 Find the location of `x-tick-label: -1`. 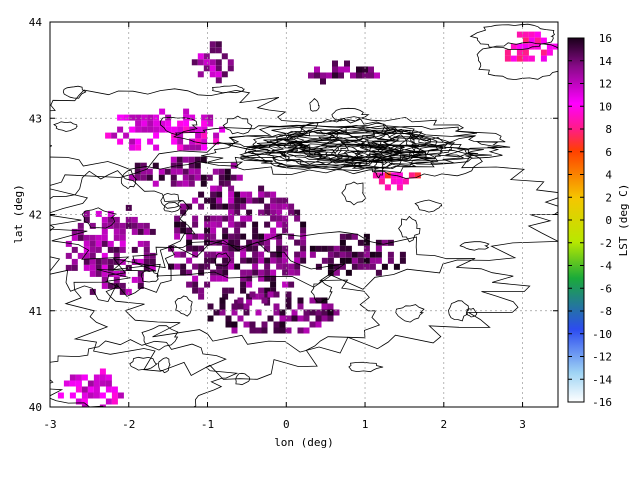

x-tick-label: -1 is located at coordinates (207, 424).